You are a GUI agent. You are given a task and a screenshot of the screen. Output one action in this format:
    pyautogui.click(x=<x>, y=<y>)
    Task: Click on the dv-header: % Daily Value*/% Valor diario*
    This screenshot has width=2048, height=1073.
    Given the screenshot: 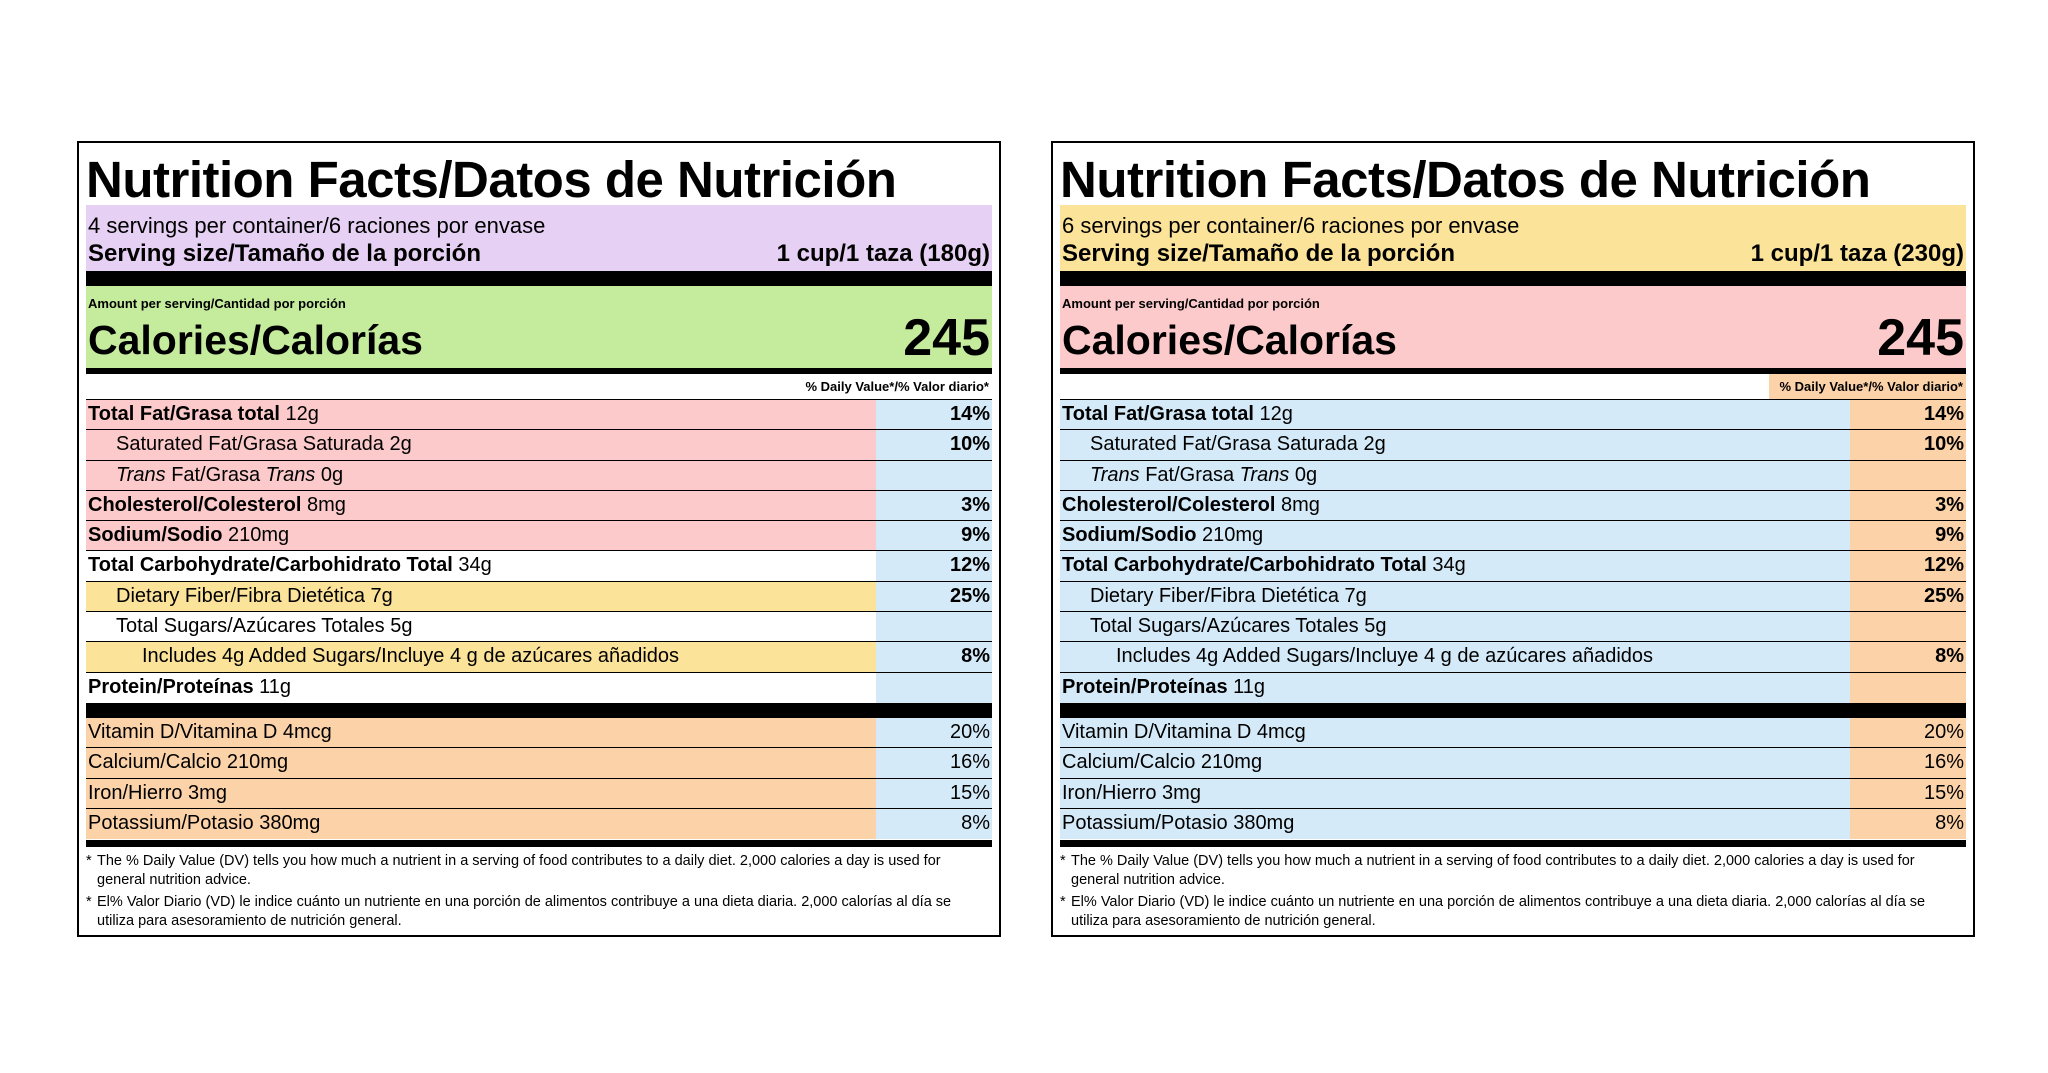 What is the action you would take?
    pyautogui.click(x=1867, y=386)
    